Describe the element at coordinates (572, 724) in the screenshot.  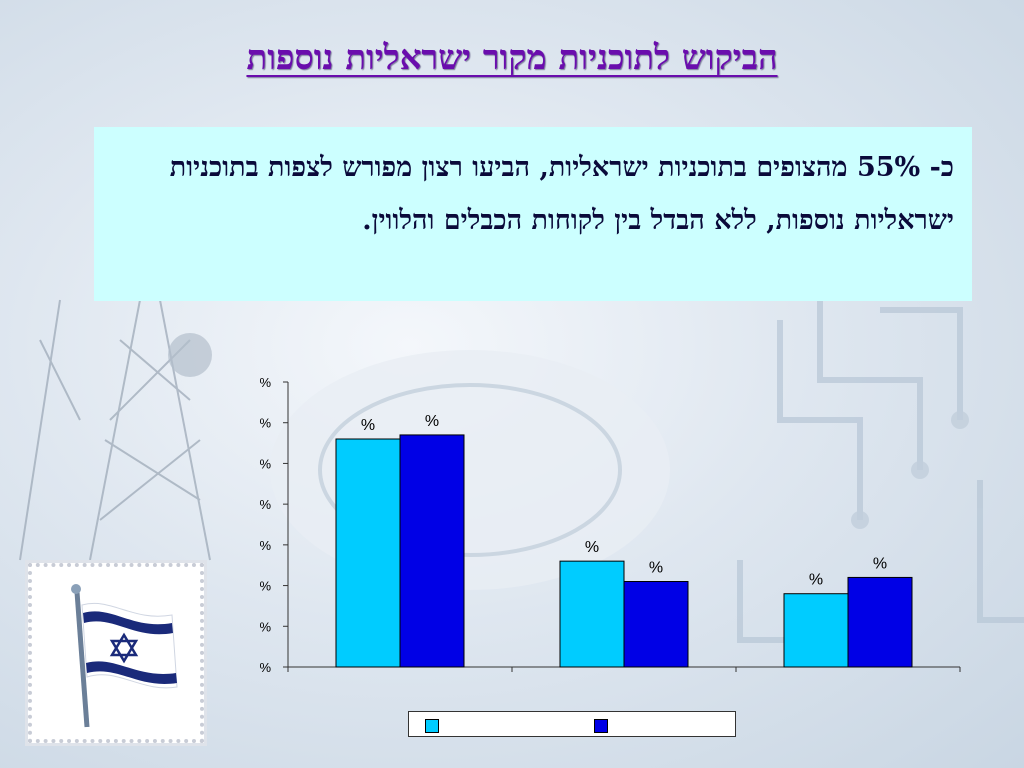
I see `chart-legend` at that location.